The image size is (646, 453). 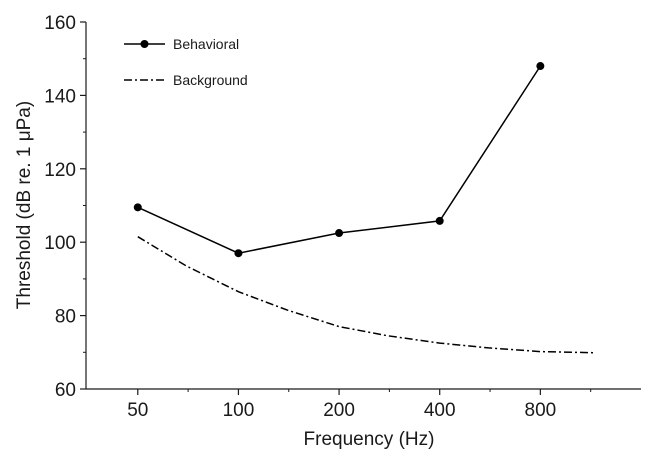 What do you see at coordinates (339, 410) in the screenshot?
I see `x-tick-label-200: 200` at bounding box center [339, 410].